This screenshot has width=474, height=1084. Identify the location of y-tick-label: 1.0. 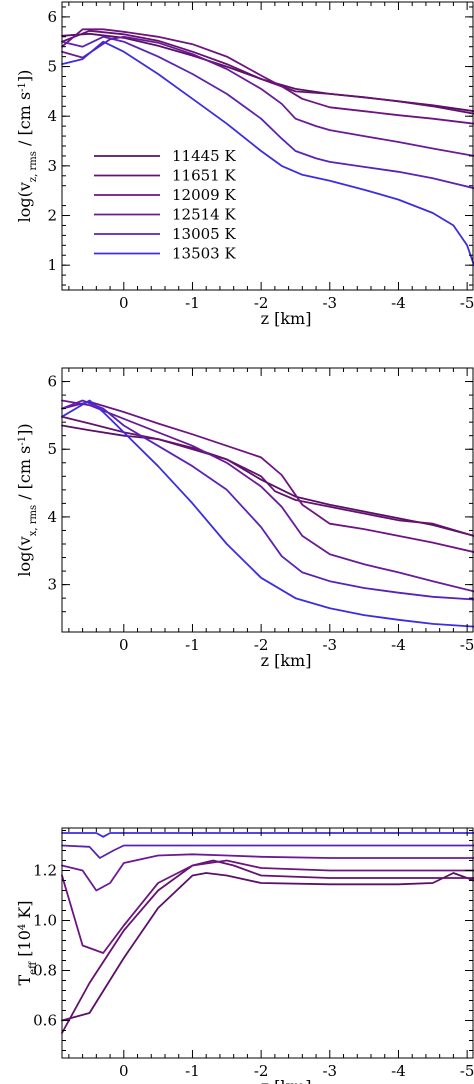
(45, 921).